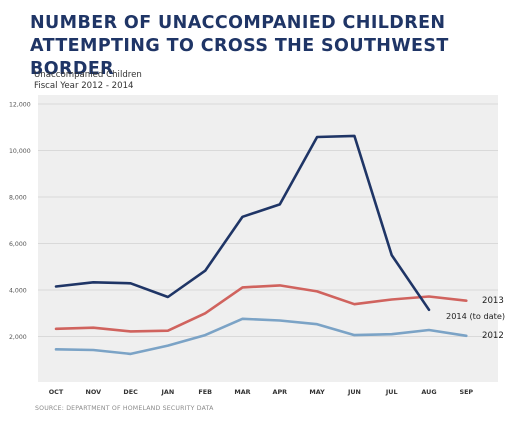 This screenshot has height=423, width=520. Describe the element at coordinates (242, 392) in the screenshot. I see `x-tick-label: MAR` at that location.